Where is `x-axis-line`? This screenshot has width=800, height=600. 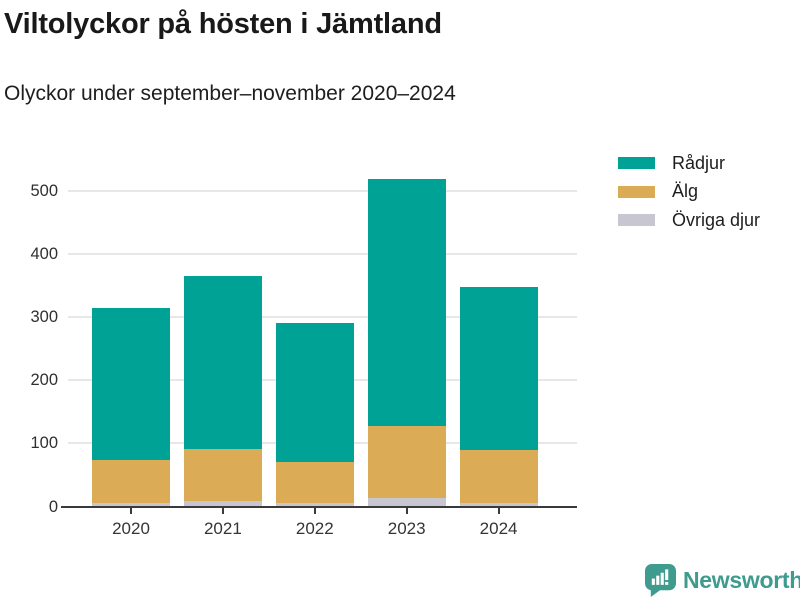 x-axis-line is located at coordinates (319, 506).